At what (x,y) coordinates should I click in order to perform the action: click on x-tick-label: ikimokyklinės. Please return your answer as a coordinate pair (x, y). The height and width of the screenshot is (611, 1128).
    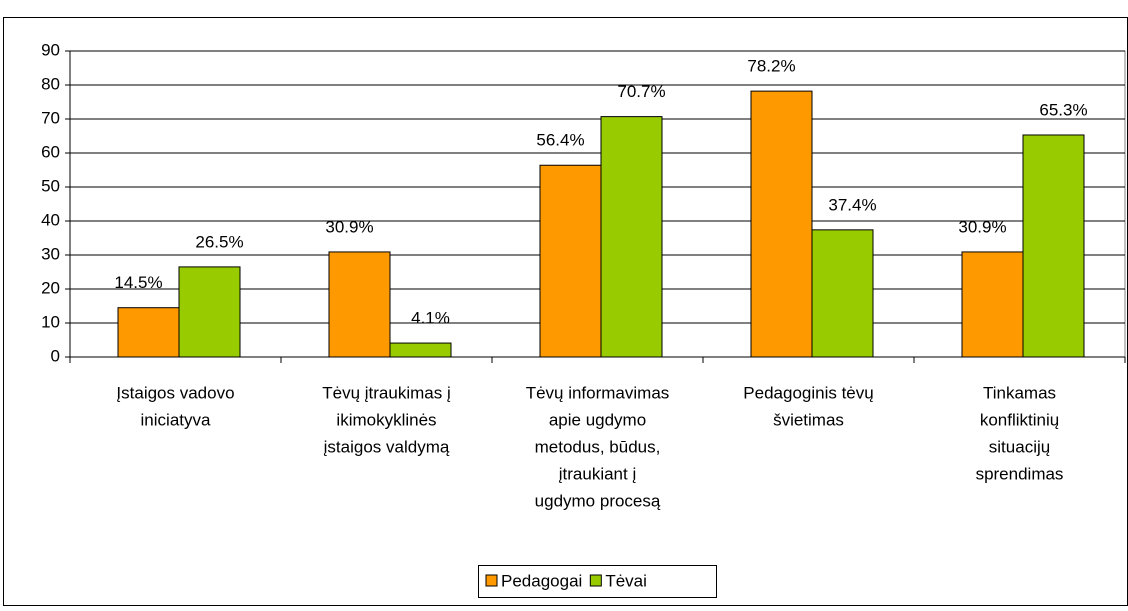
    Looking at the image, I should click on (386, 419).